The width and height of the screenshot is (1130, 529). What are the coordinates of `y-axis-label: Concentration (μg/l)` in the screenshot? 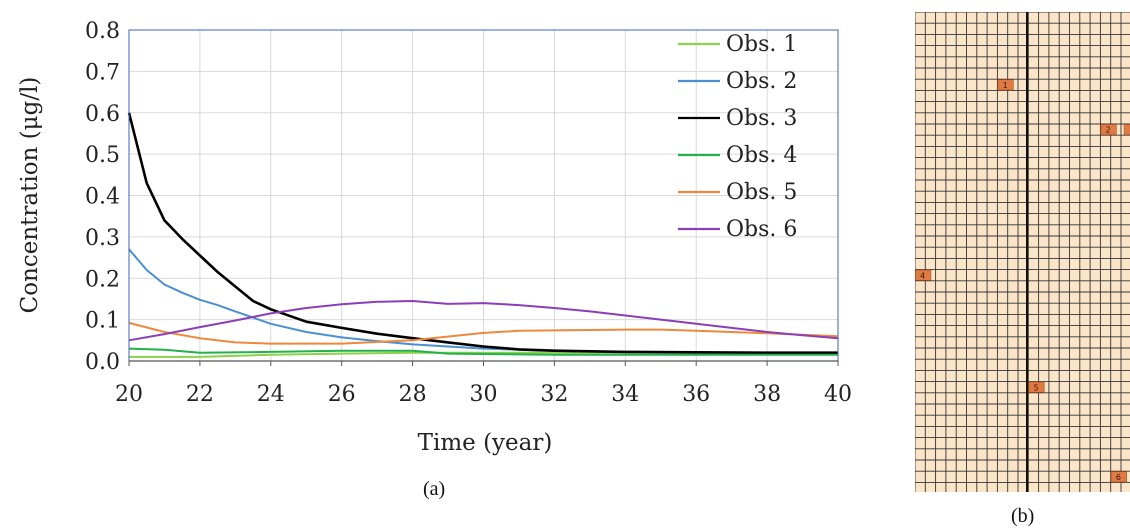 It's located at (30, 195).